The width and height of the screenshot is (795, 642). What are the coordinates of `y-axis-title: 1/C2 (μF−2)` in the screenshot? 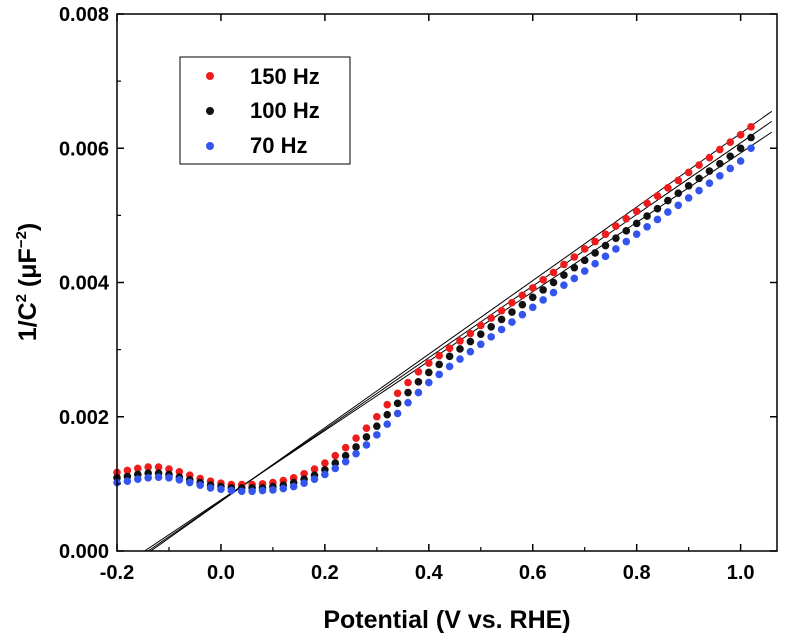 It's located at (27, 282).